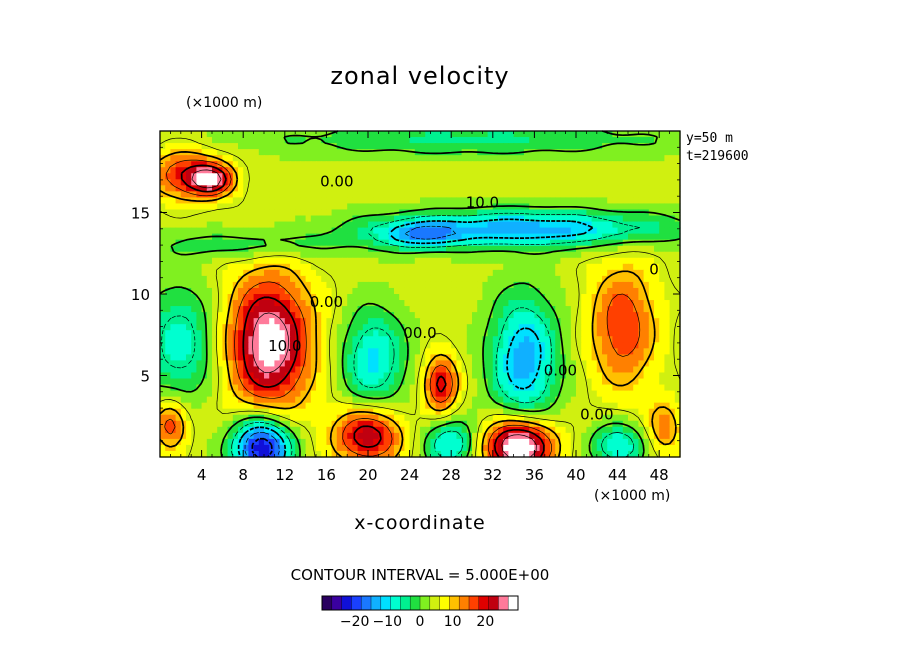 The width and height of the screenshot is (904, 654). Describe the element at coordinates (284, 475) in the screenshot. I see `x-tick-label-12: 12` at that location.